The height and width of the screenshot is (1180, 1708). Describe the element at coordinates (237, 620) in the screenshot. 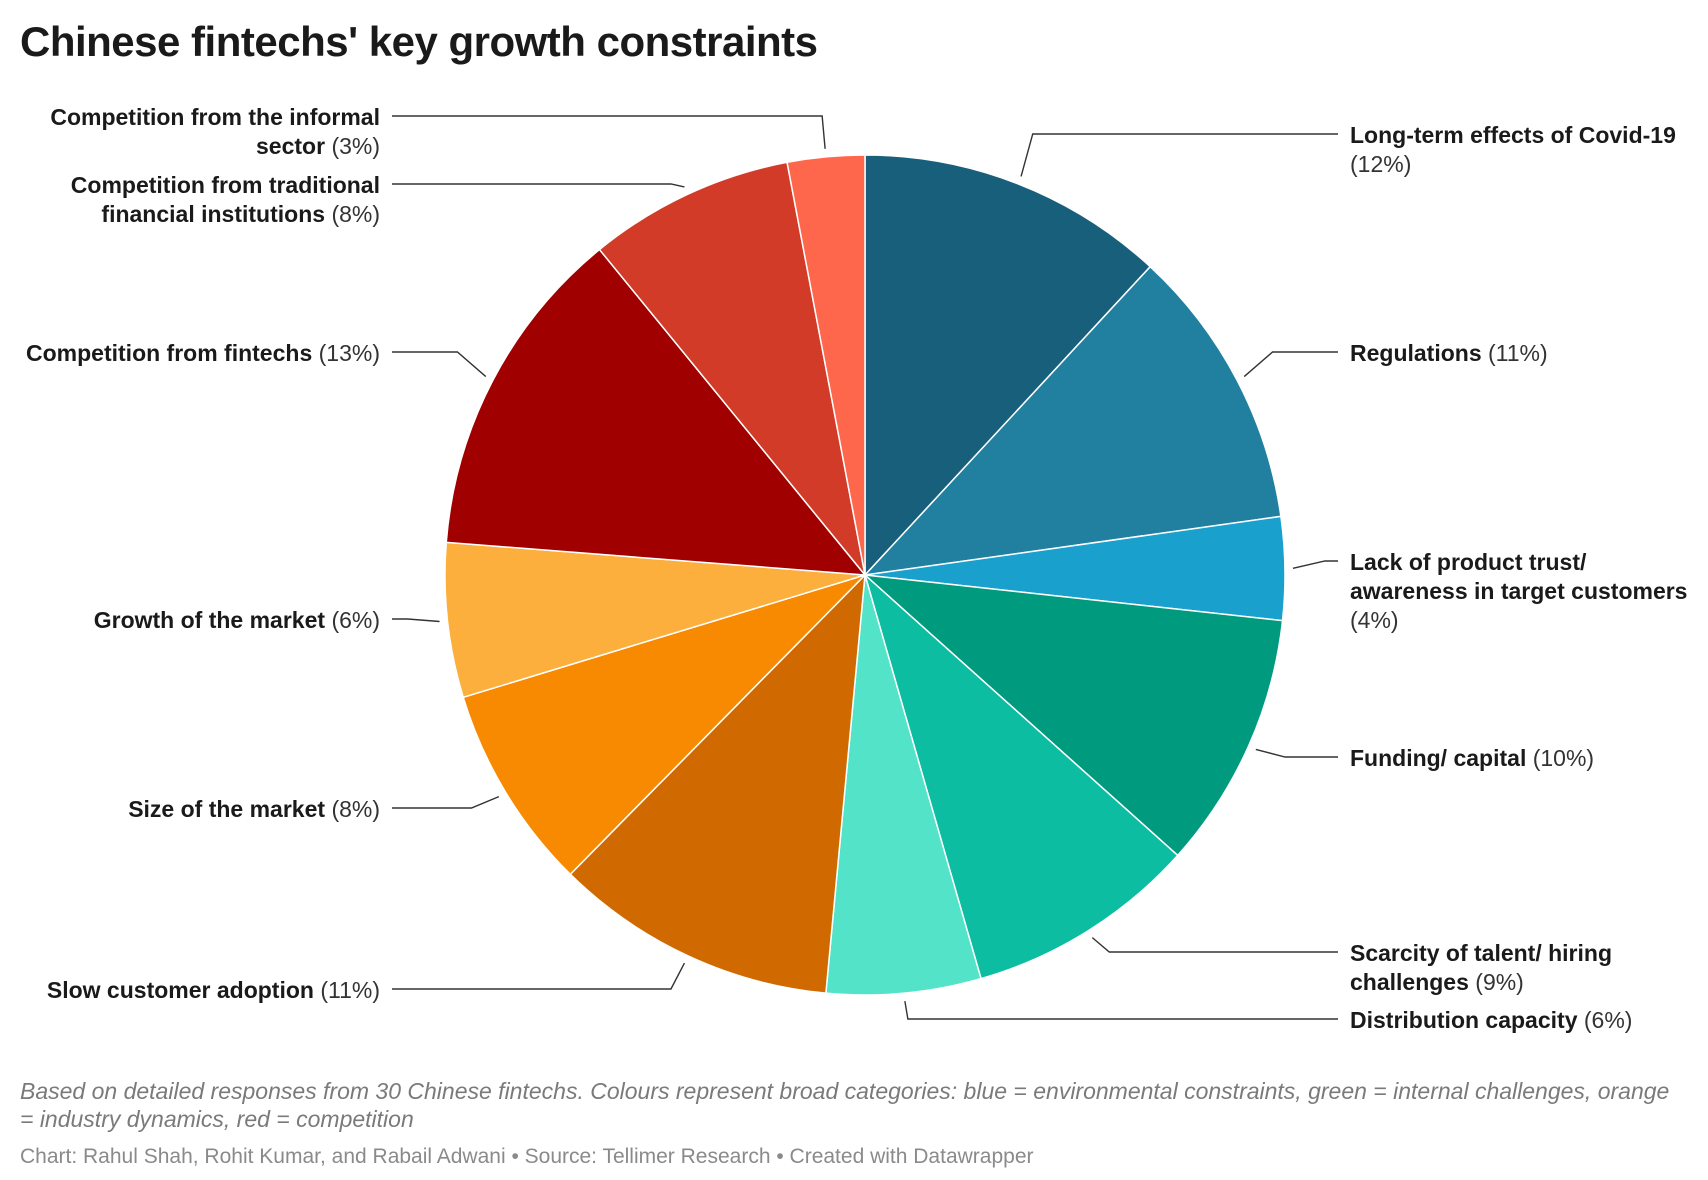

I see `slice-label-8: Growth of the market (6%)` at that location.